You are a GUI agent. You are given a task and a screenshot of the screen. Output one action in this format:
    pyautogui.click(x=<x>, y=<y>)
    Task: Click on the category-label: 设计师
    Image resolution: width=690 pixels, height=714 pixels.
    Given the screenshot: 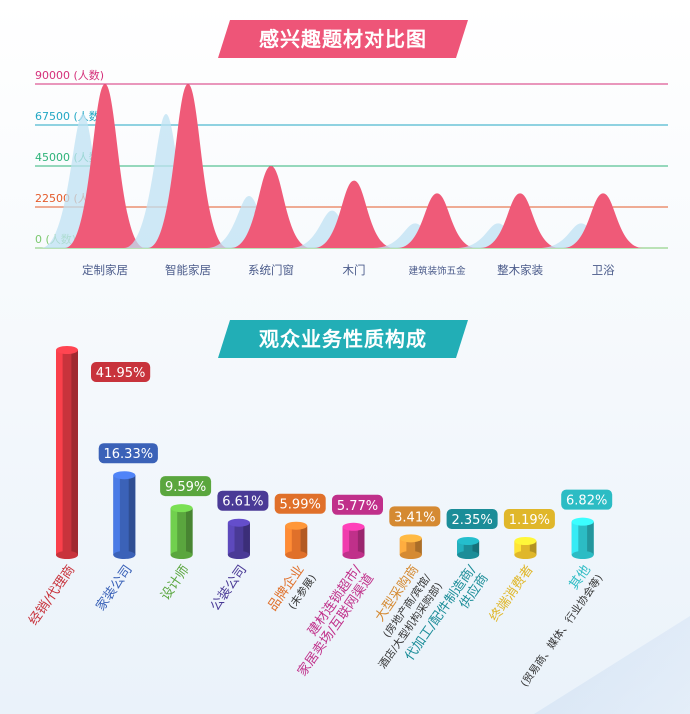 What is the action you would take?
    pyautogui.click(x=175, y=583)
    